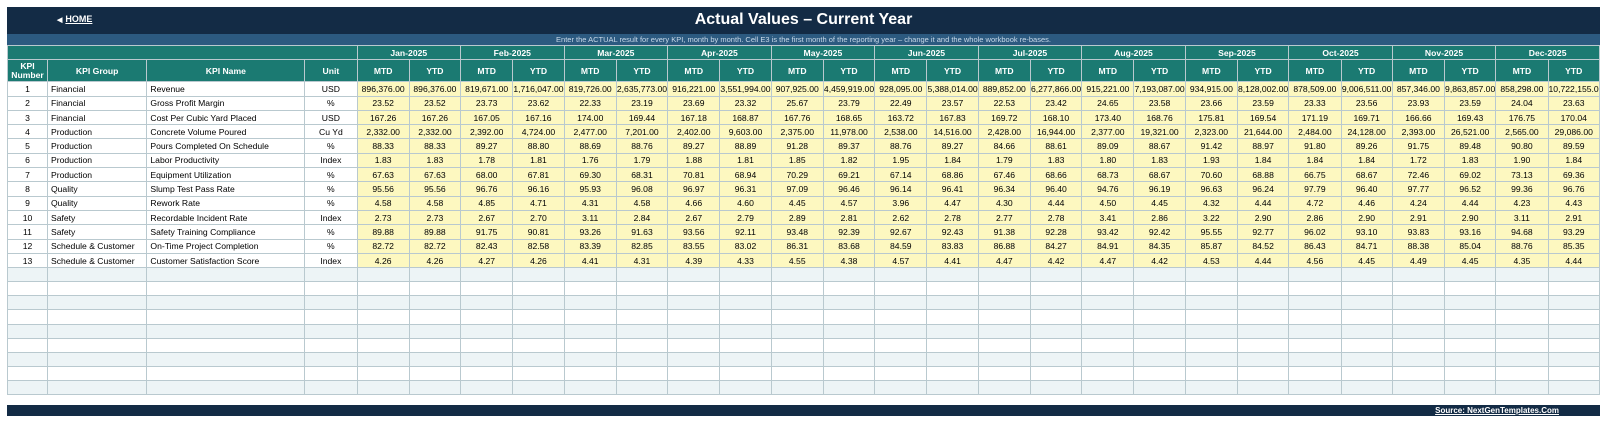 The height and width of the screenshot is (433, 1600). Describe the element at coordinates (435, 203) in the screenshot. I see `ytd-value-cell: 4.58` at that location.